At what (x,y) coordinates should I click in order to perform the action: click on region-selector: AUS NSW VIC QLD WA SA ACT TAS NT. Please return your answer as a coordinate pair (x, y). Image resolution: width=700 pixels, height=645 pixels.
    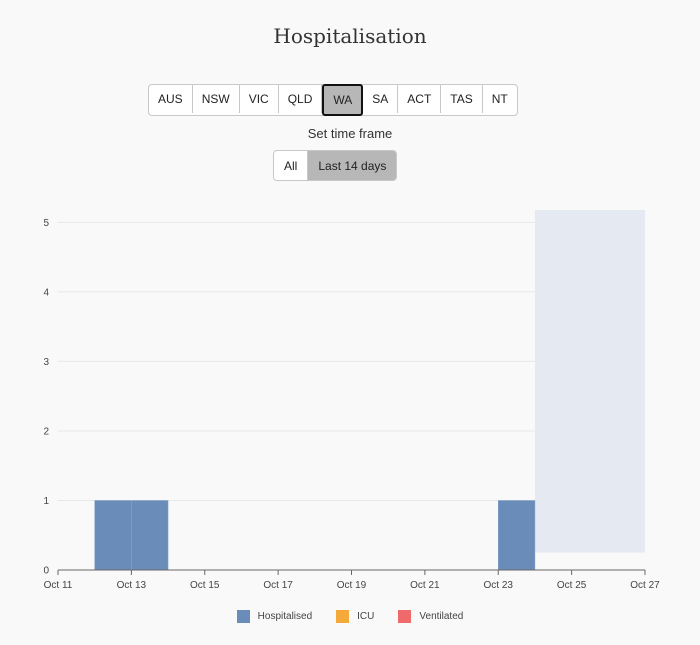
    Looking at the image, I should click on (333, 100).